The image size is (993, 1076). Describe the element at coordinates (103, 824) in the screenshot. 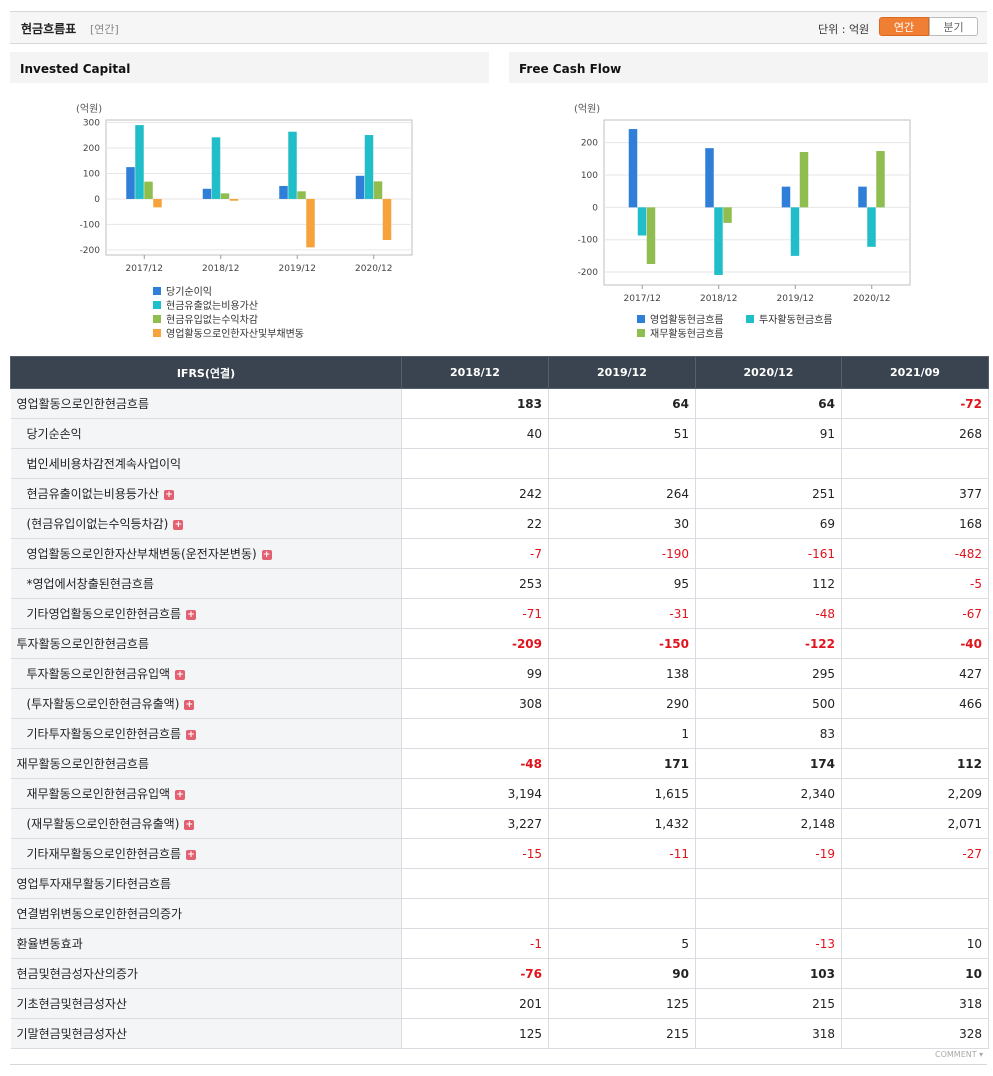

I see `row-label: (재무활동으로인한현금유출액)` at that location.